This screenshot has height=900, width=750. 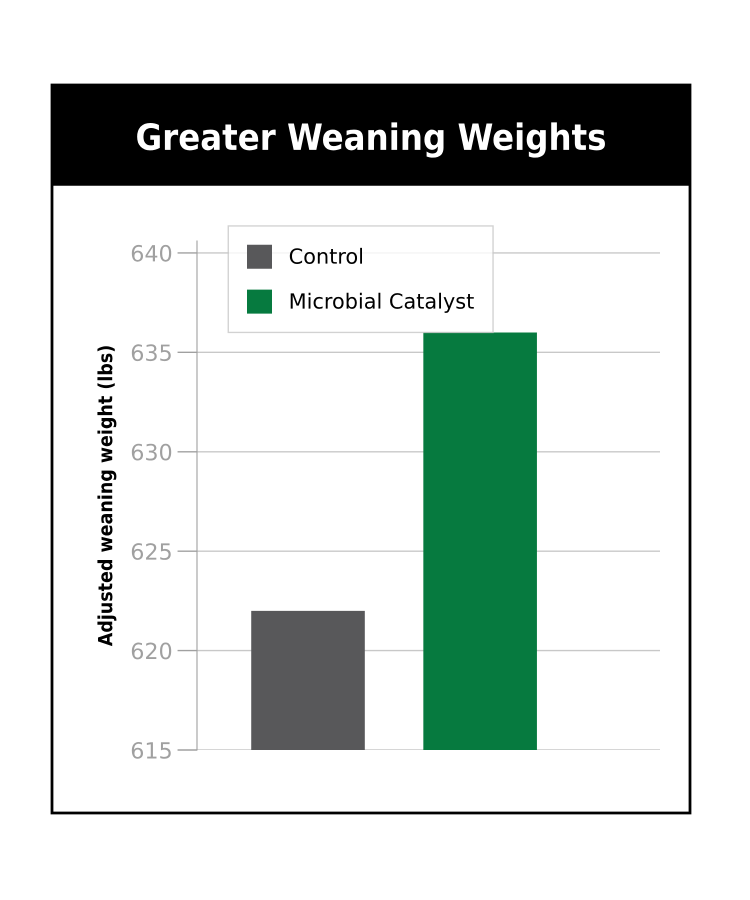 I want to click on y-tick-label: 625, so click(x=151, y=551).